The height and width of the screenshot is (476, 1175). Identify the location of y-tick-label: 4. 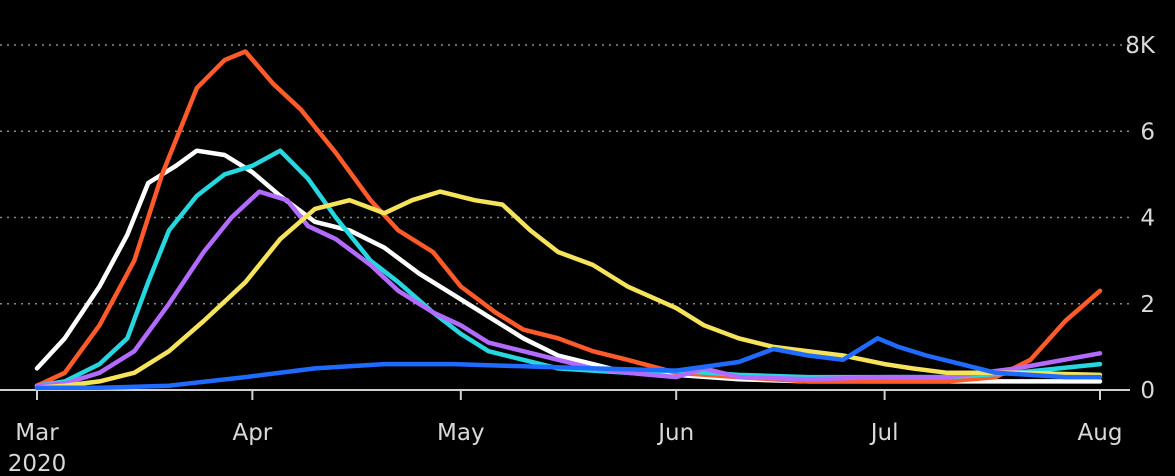
(1147, 219).